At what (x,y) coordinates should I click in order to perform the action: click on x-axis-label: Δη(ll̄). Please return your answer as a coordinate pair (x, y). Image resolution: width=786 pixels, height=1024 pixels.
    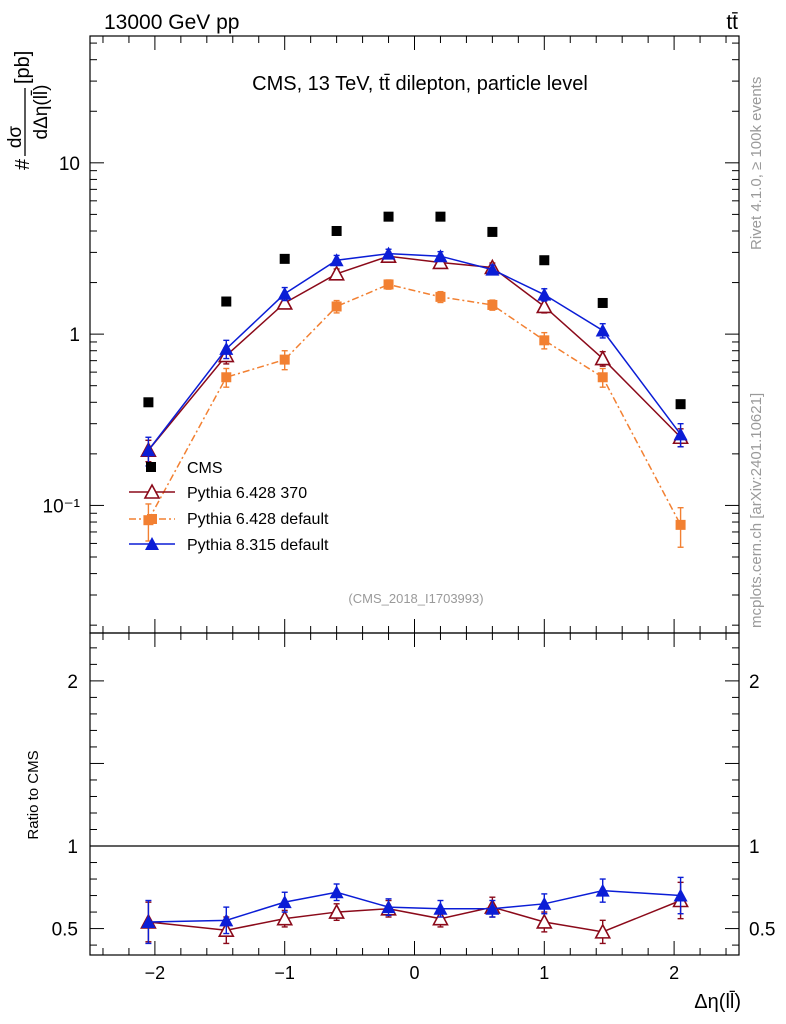
    Looking at the image, I should click on (717, 1001).